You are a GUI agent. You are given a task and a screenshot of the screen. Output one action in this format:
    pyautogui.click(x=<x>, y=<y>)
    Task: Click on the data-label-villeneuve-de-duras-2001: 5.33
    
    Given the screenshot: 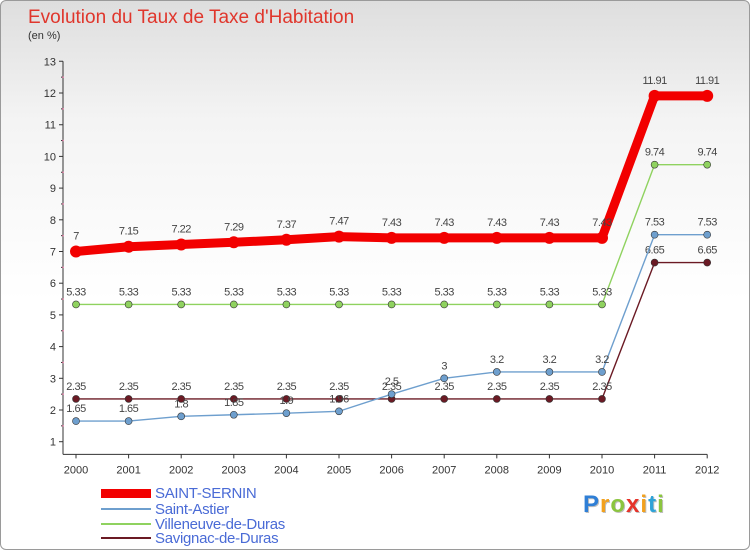 What is the action you would take?
    pyautogui.click(x=129, y=292)
    